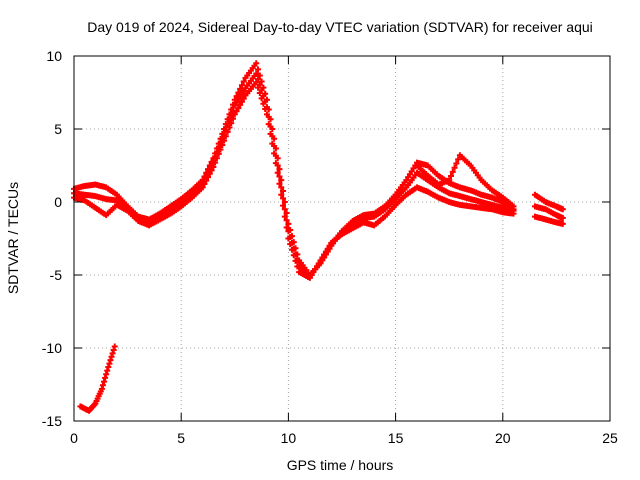 The width and height of the screenshot is (640, 480). Describe the element at coordinates (181, 438) in the screenshot. I see `x-tick-label: 5` at that location.